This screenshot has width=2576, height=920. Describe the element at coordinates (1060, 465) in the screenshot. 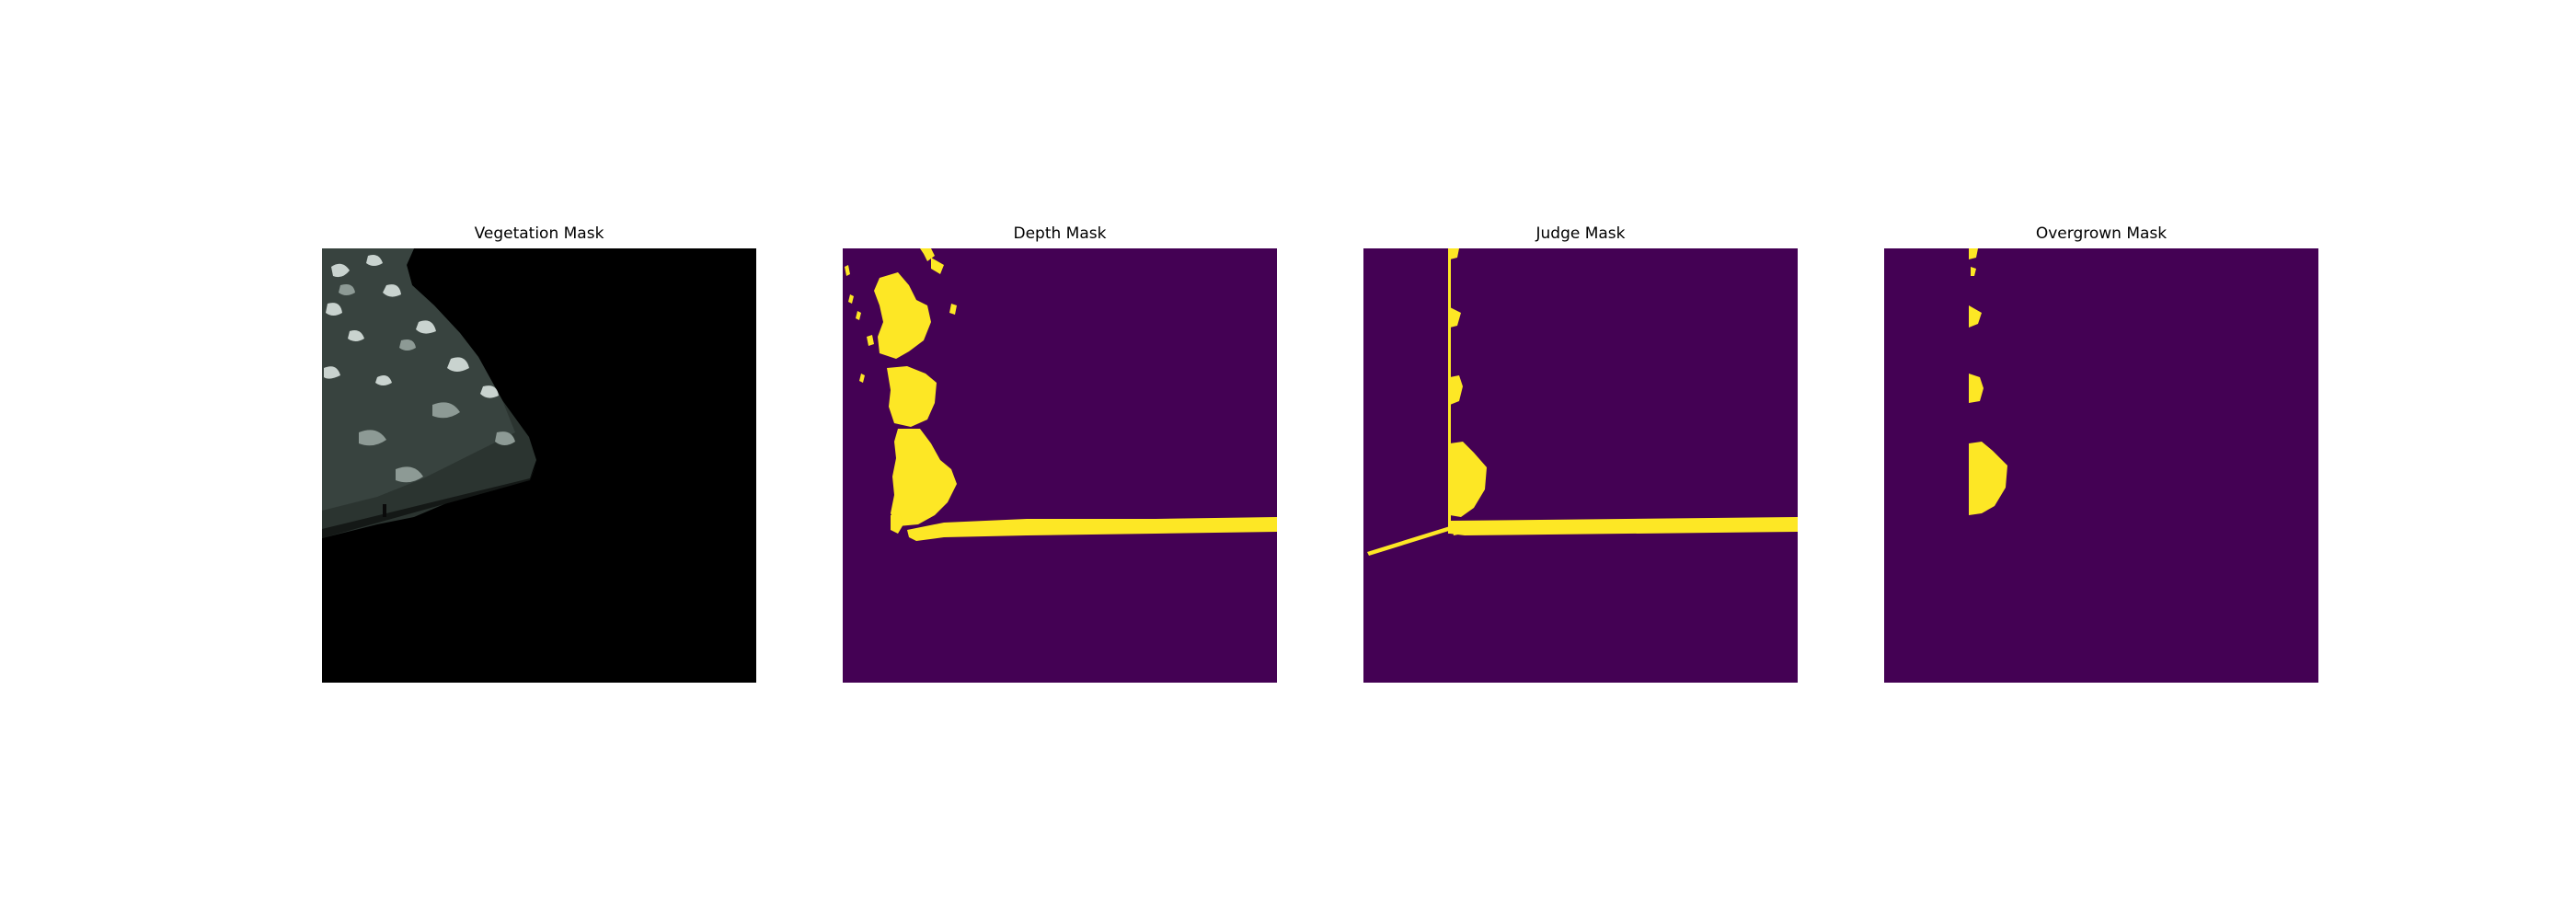

I see `depth-mask-image` at that location.